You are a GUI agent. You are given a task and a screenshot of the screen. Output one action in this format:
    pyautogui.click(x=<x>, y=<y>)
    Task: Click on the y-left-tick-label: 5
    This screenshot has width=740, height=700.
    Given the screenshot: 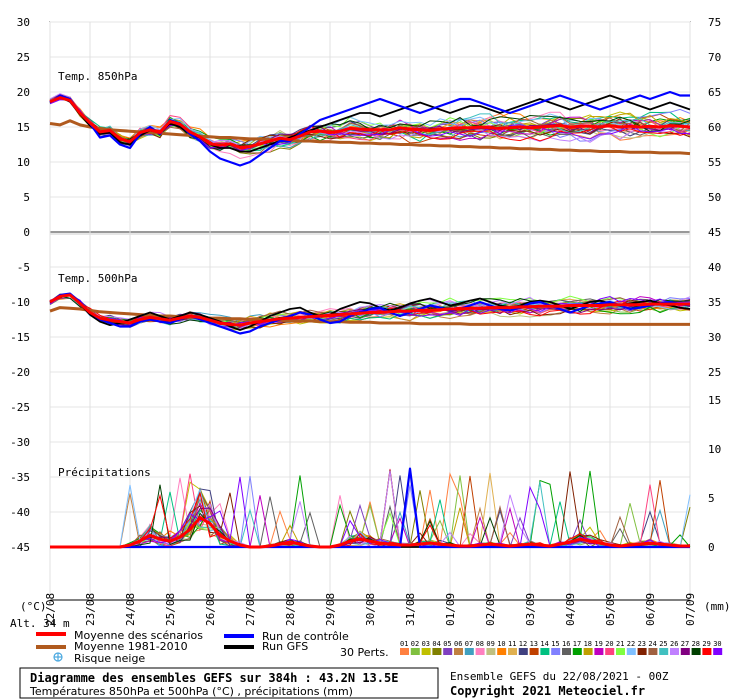 What is the action you would take?
    pyautogui.click(x=26, y=197)
    